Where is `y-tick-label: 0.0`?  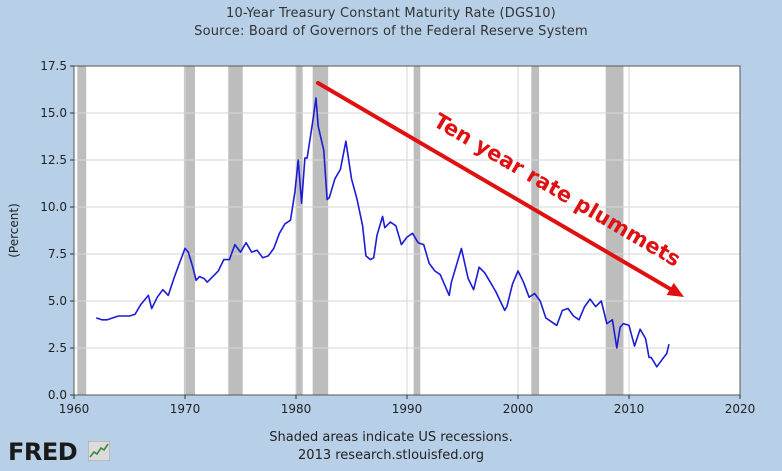 y-tick-label: 0.0 is located at coordinates (57, 395).